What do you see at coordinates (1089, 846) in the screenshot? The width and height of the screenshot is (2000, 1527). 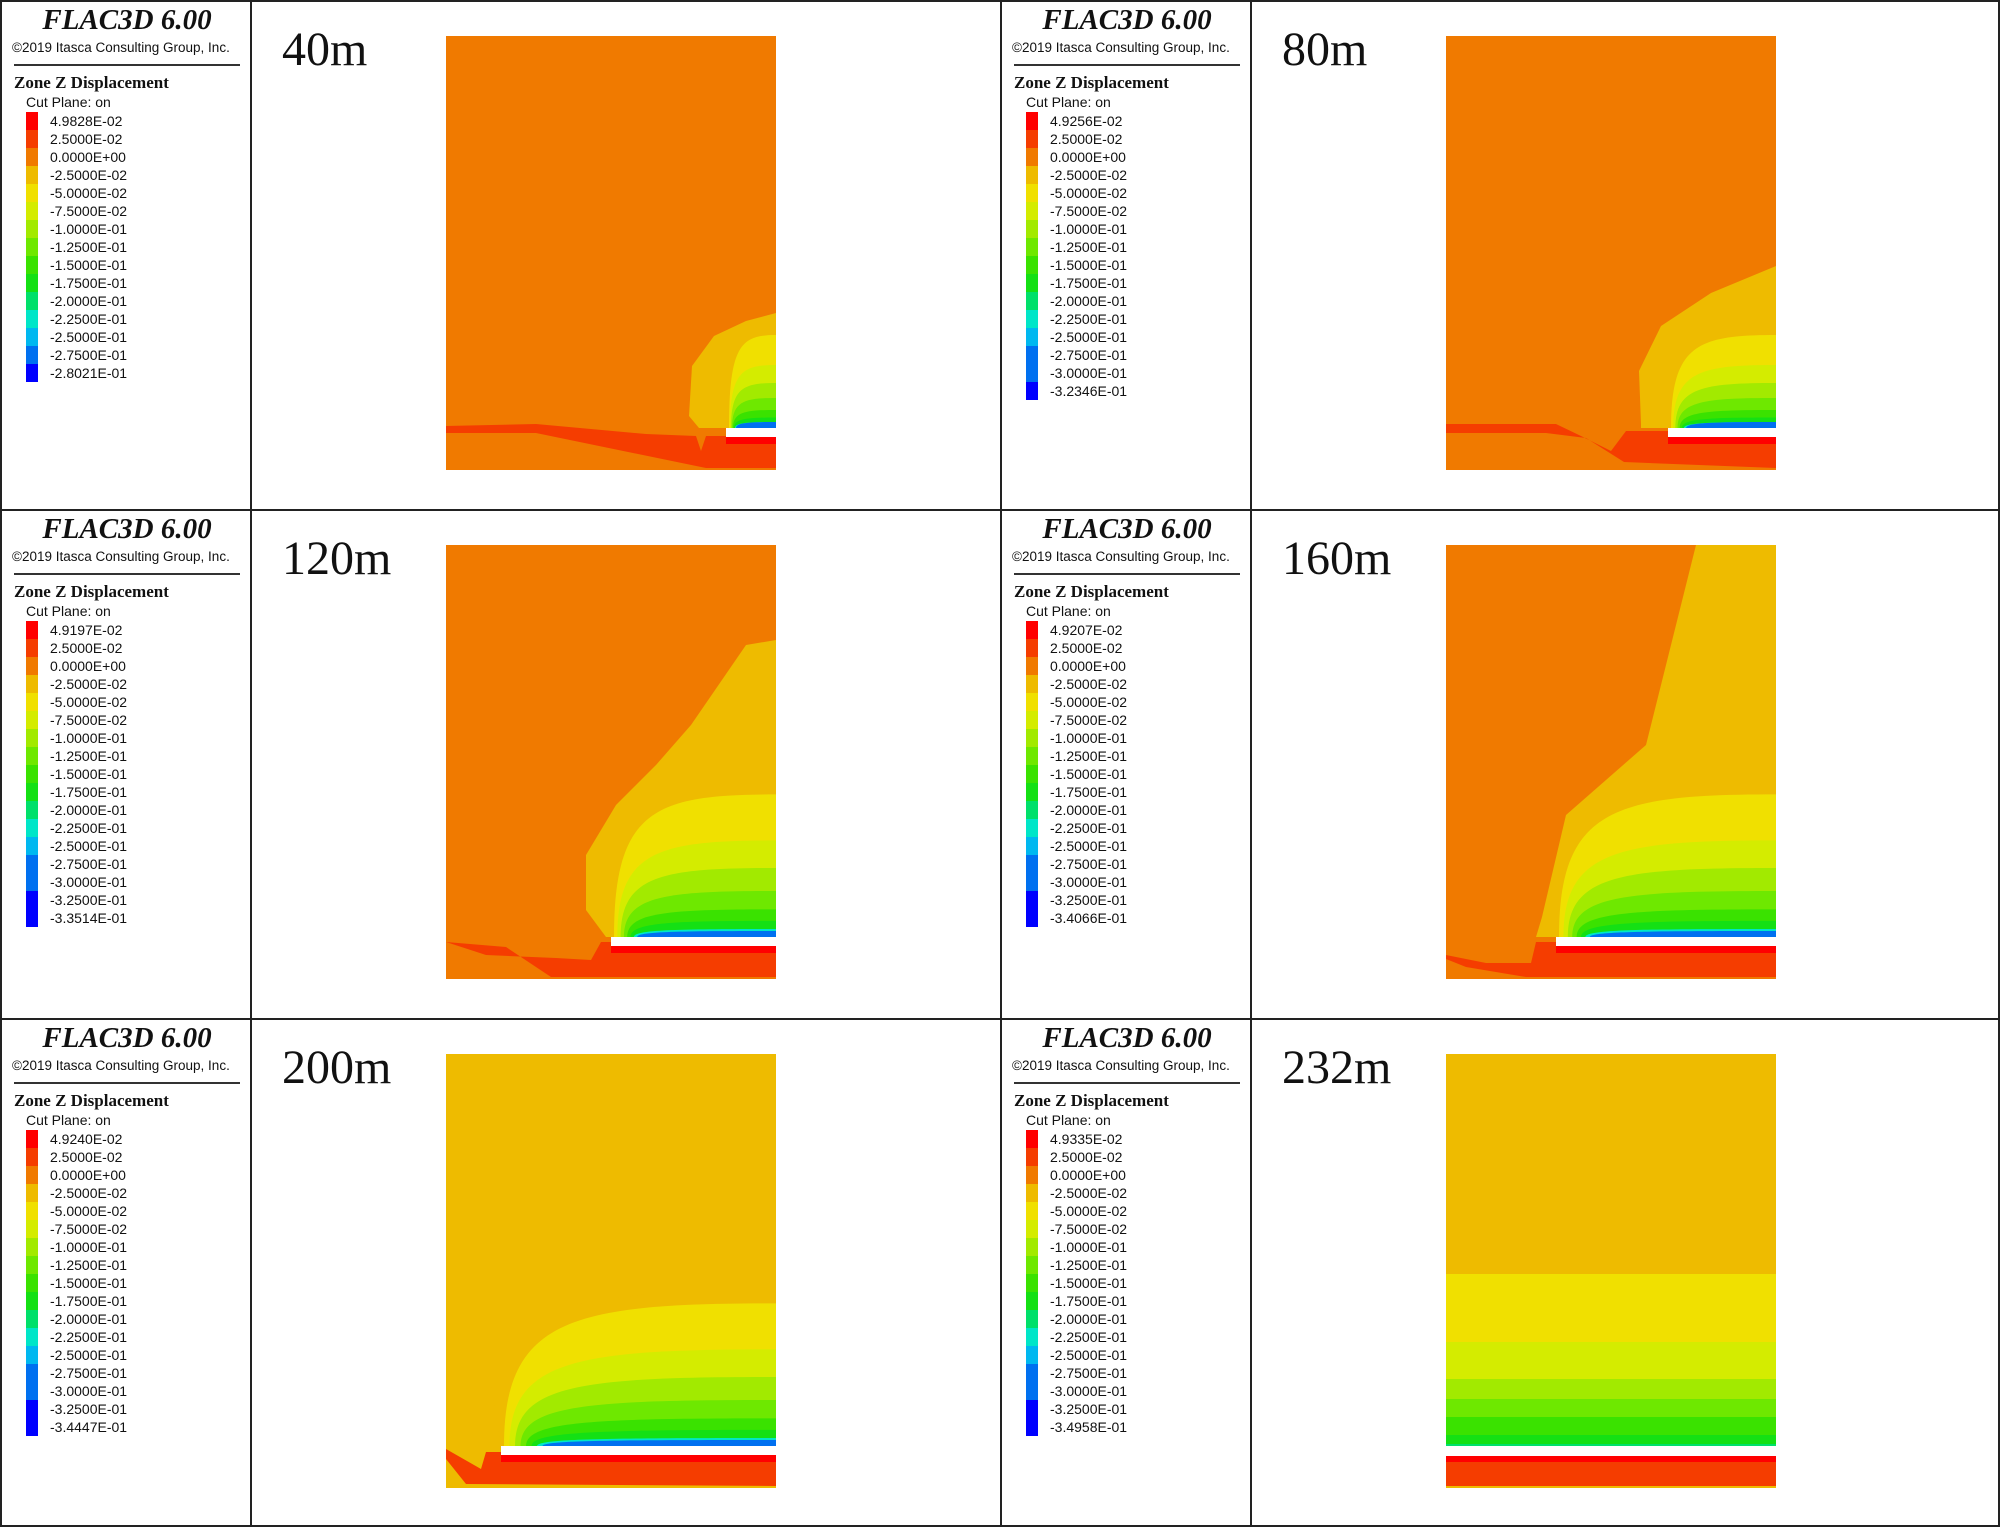 I see `legend-value: -2.5000E-01` at bounding box center [1089, 846].